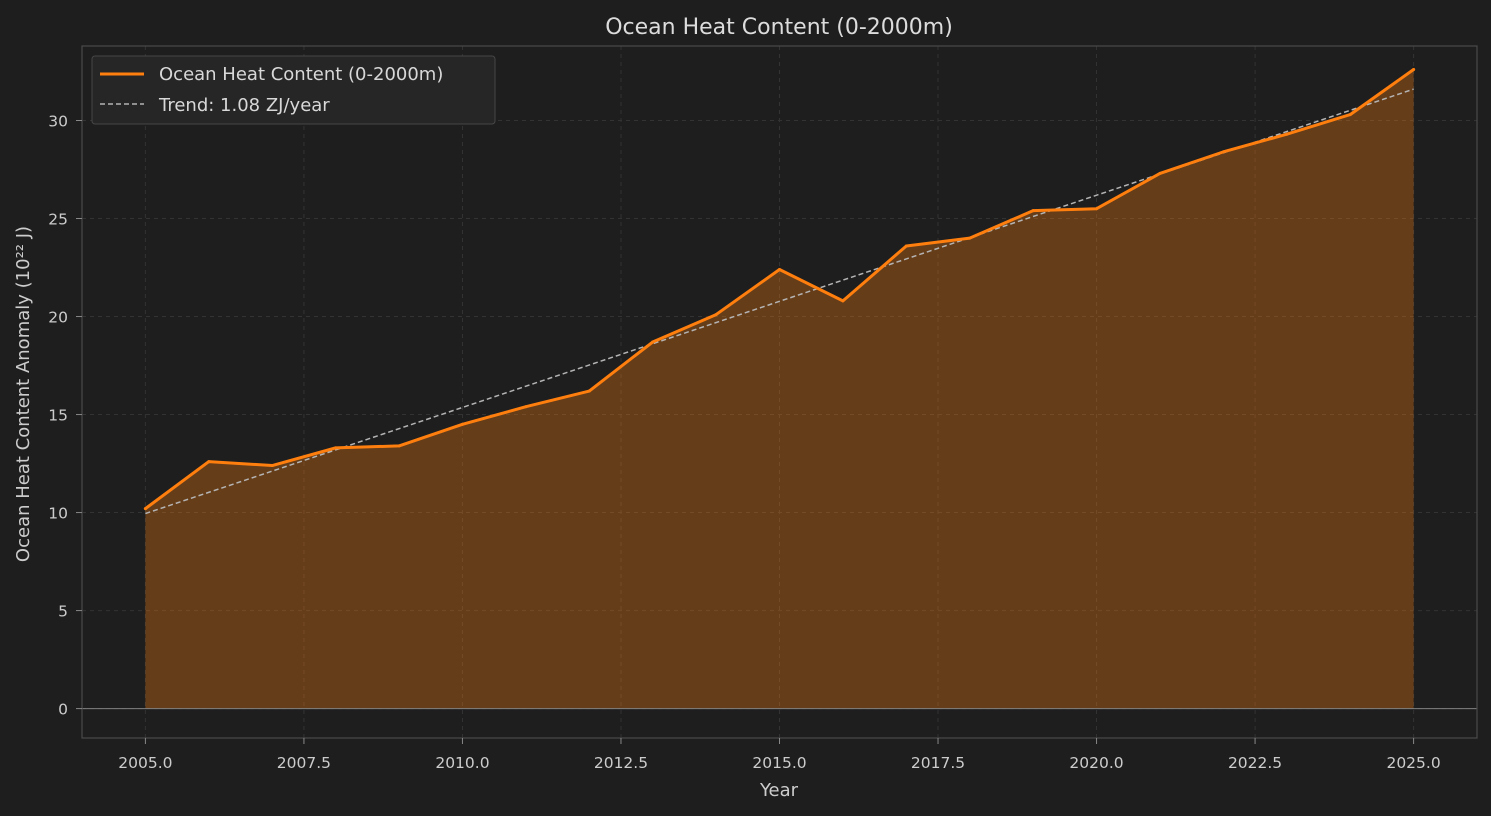 This screenshot has width=1491, height=816. I want to click on chart-title: Ocean Heat Content (0-2000m), so click(779, 27).